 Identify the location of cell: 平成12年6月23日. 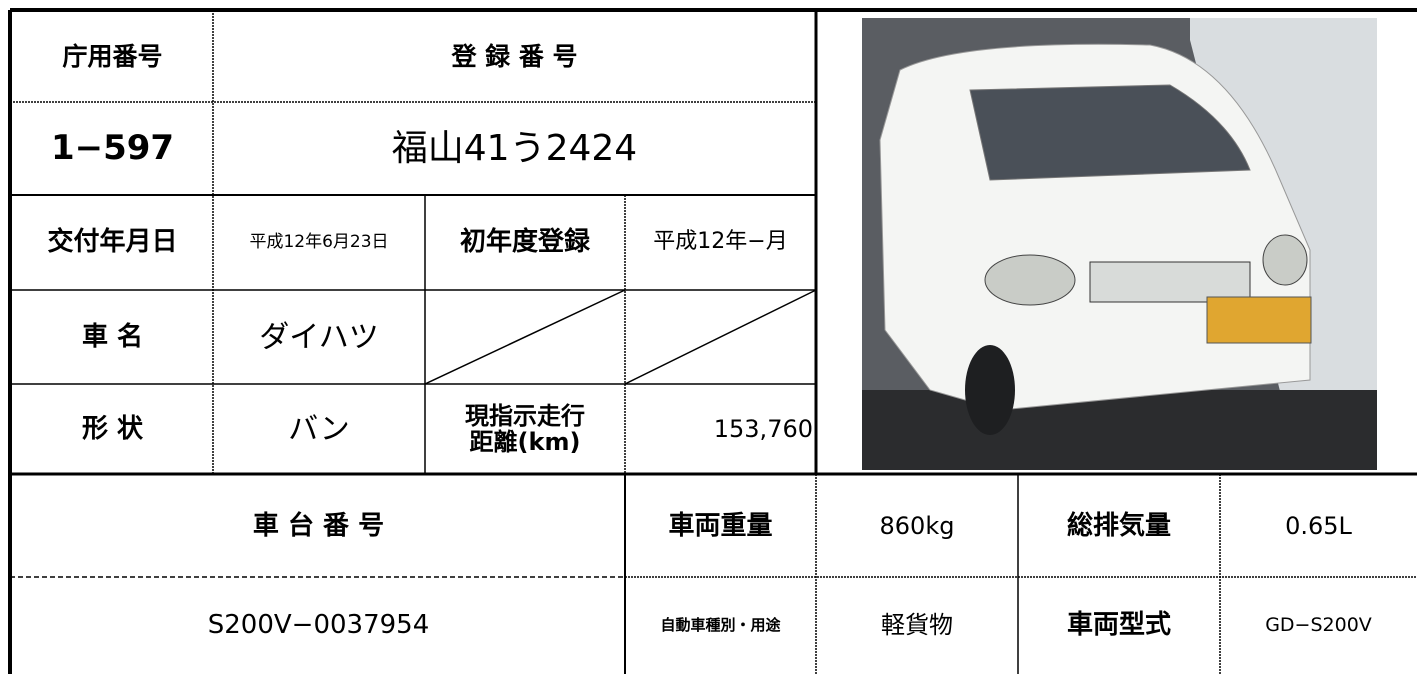
(319, 242).